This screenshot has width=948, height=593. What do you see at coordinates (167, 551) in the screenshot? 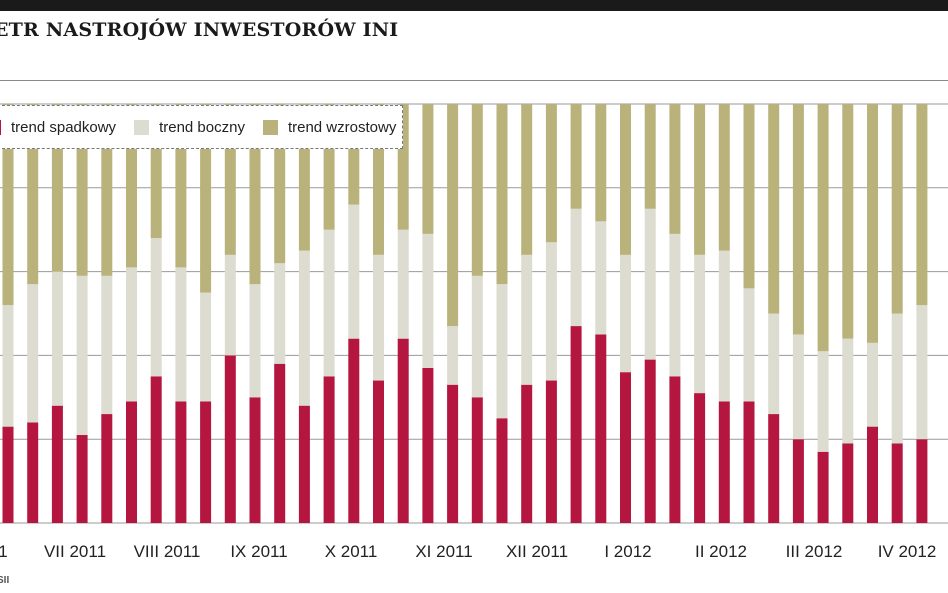
I see `x-tick-label: VIII 2011` at bounding box center [167, 551].